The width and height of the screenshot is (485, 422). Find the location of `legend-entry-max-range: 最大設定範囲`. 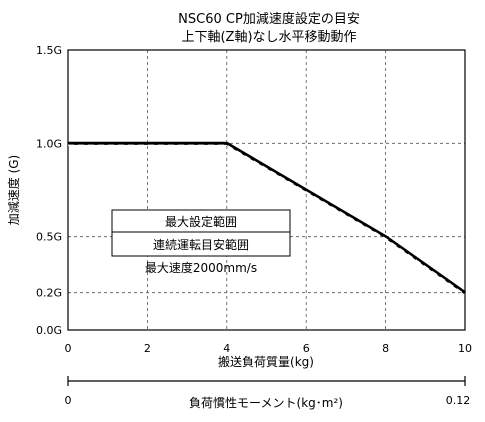

legend-entry-max-range: 最大設定範囲 is located at coordinates (201, 221).